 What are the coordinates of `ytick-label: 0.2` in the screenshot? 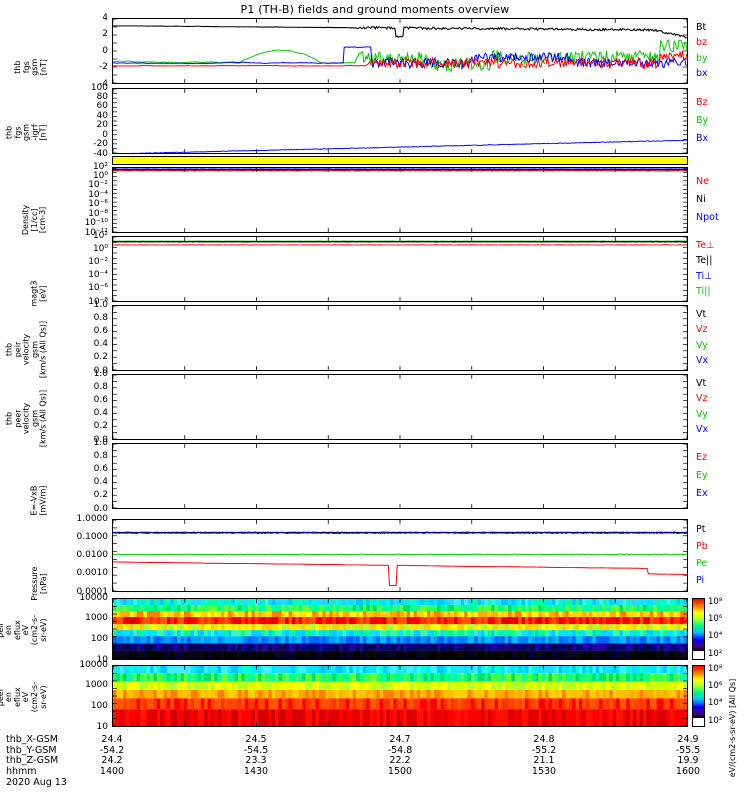 It's located at (100, 426).